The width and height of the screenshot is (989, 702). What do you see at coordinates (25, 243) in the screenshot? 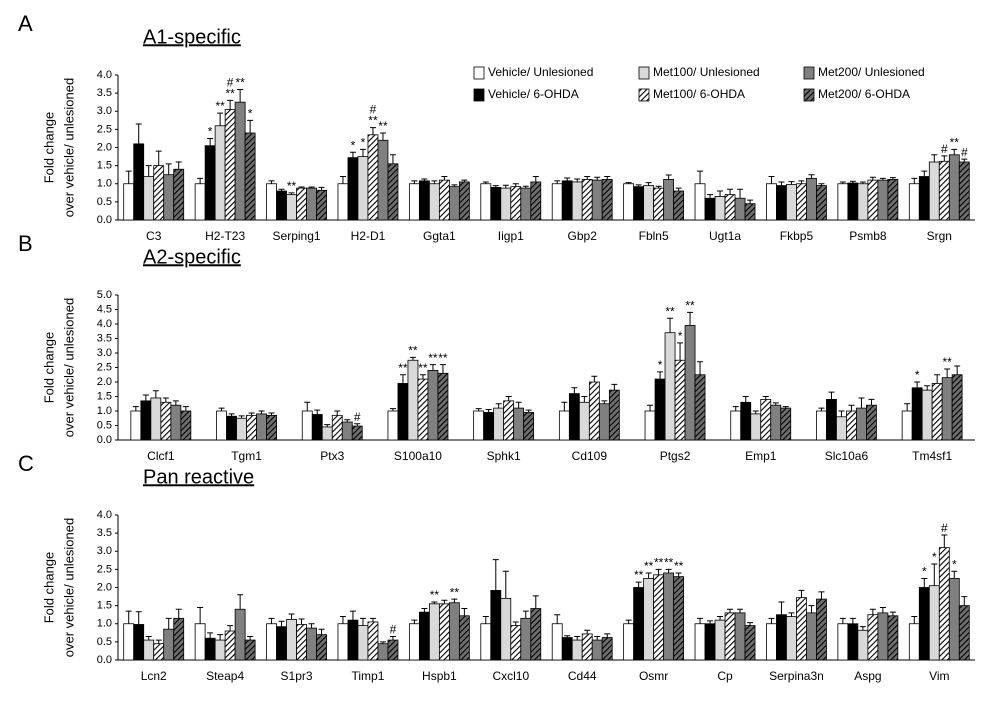
I see `panel-label: B` at bounding box center [25, 243].